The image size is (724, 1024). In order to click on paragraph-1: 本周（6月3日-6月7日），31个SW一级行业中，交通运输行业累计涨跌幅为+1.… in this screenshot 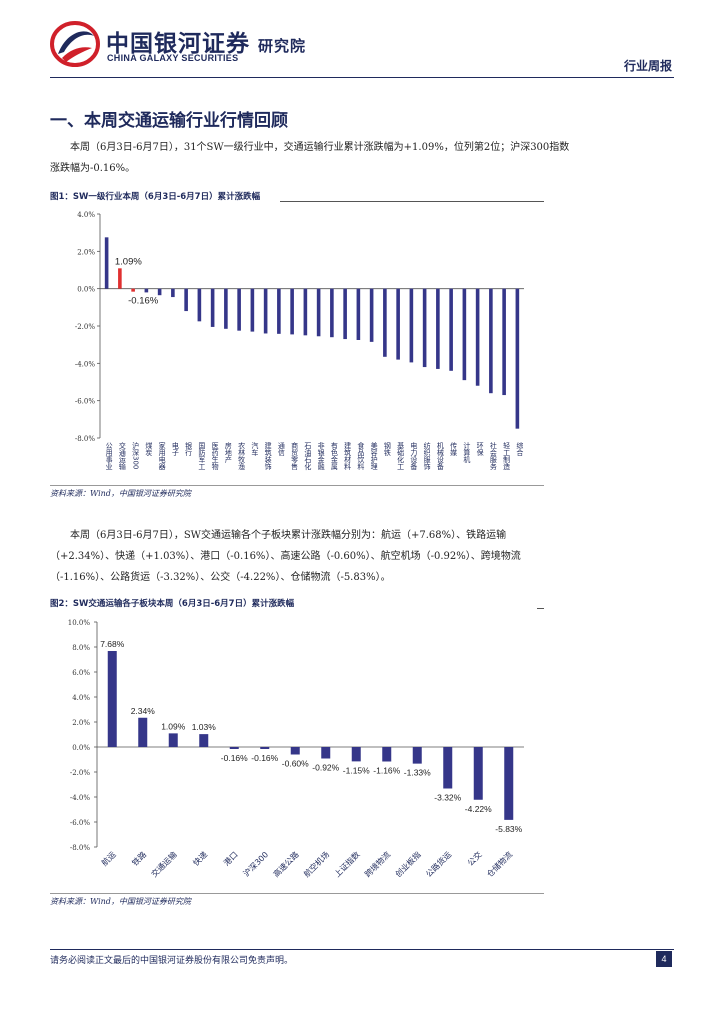, I will do `click(310, 158)`.